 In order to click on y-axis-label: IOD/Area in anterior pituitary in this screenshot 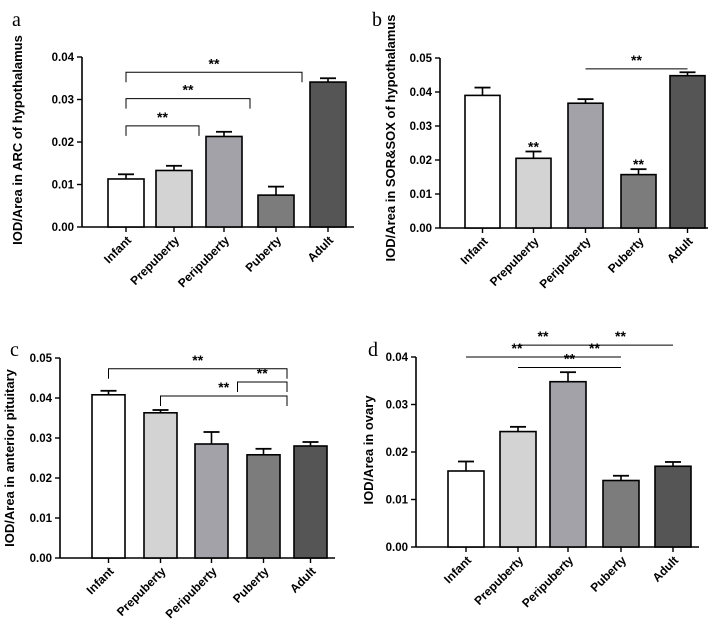, I will do `click(9, 457)`.